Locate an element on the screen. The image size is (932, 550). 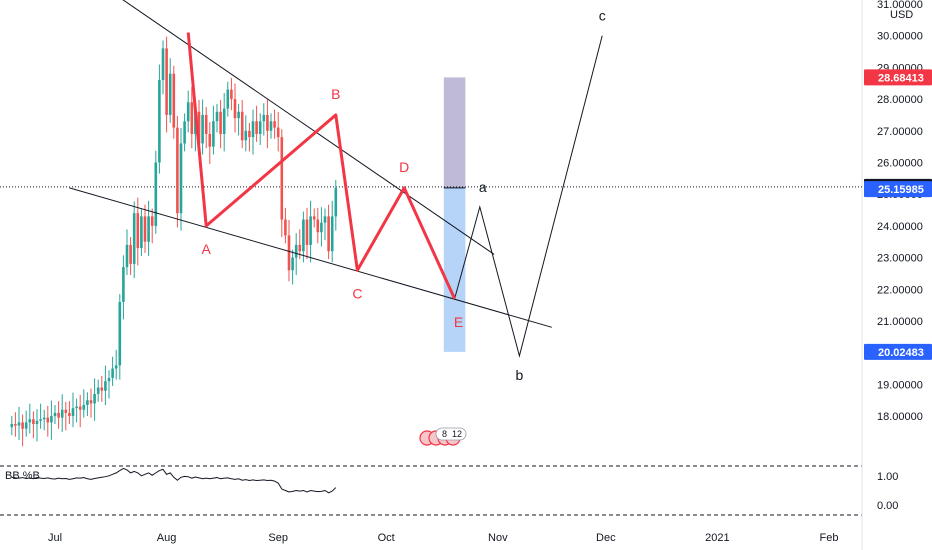
indicator-tick-label: 1.00 is located at coordinates (887, 477).